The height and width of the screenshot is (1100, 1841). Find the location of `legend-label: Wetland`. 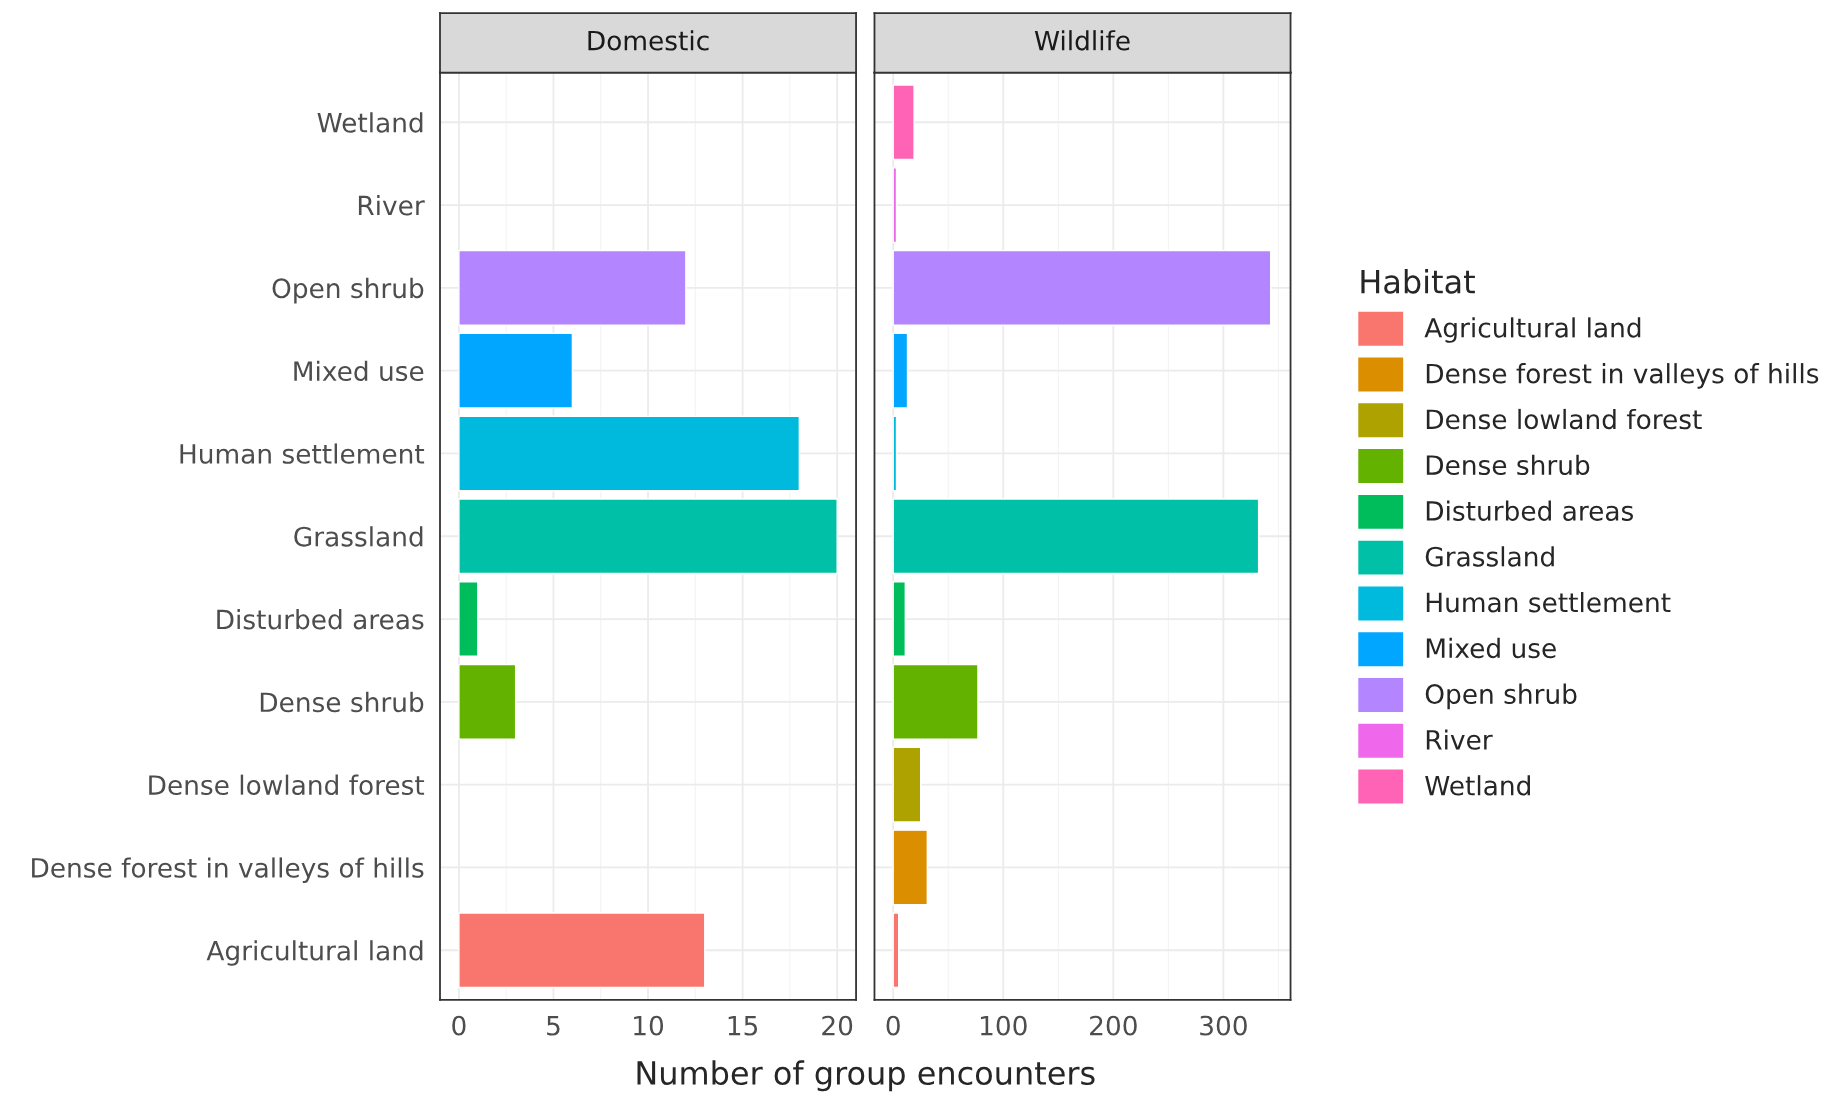

legend-label: Wetland is located at coordinates (1477, 785).